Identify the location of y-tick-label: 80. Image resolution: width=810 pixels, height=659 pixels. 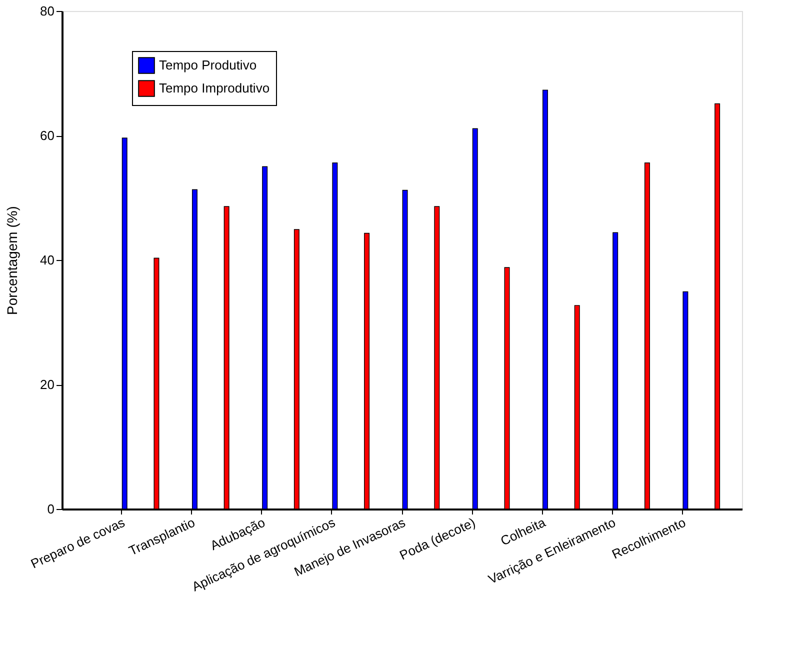
(47, 11).